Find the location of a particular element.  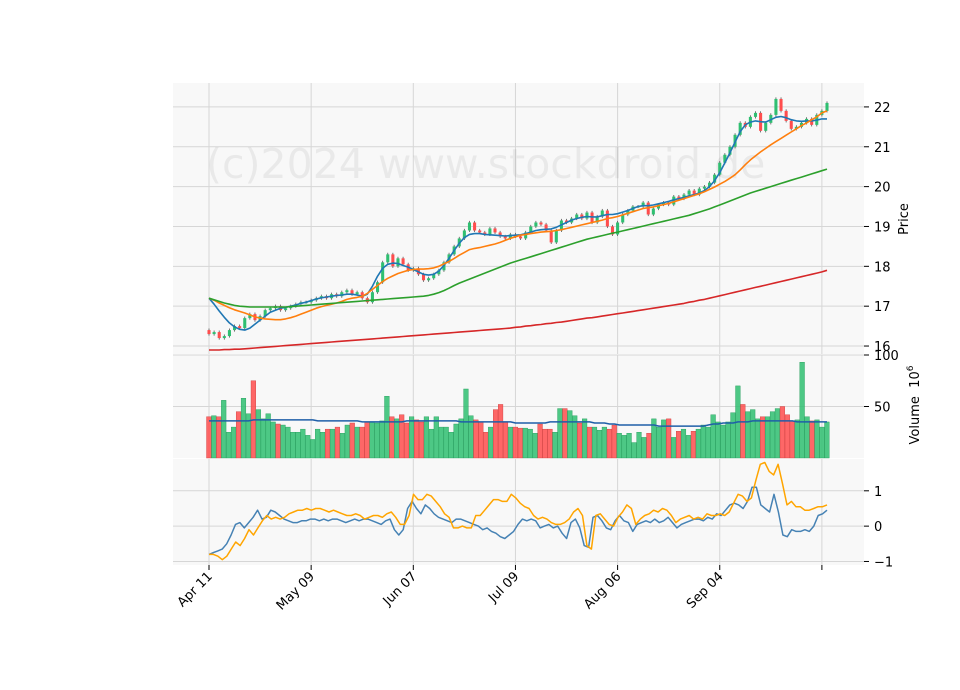

volume-average-line is located at coordinates (518, 423).